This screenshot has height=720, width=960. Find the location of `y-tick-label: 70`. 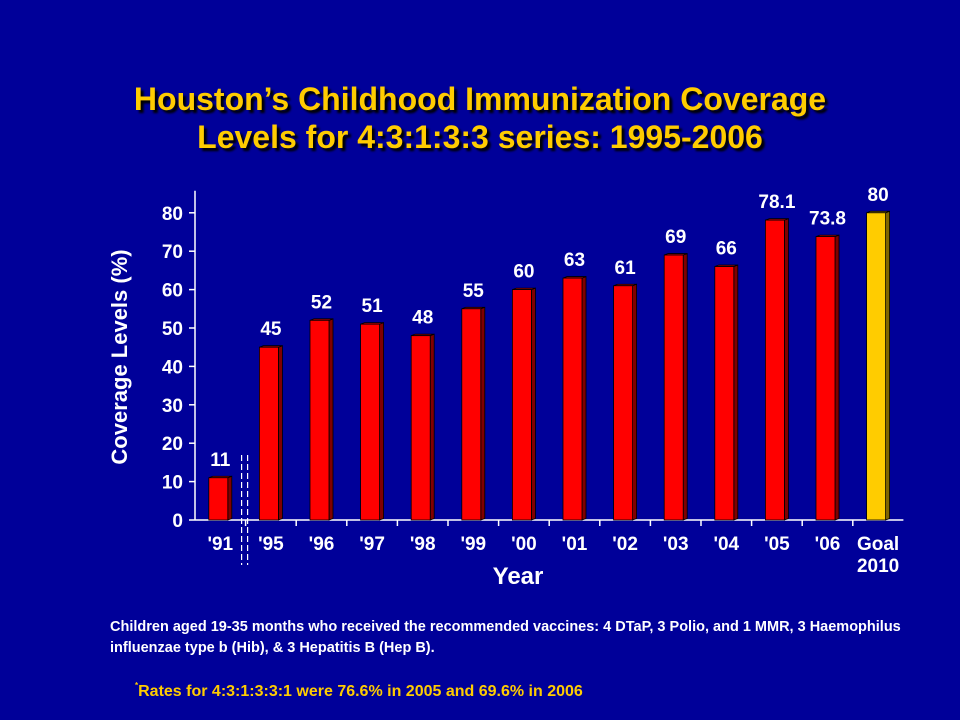

y-tick-label: 70 is located at coordinates (172, 252).